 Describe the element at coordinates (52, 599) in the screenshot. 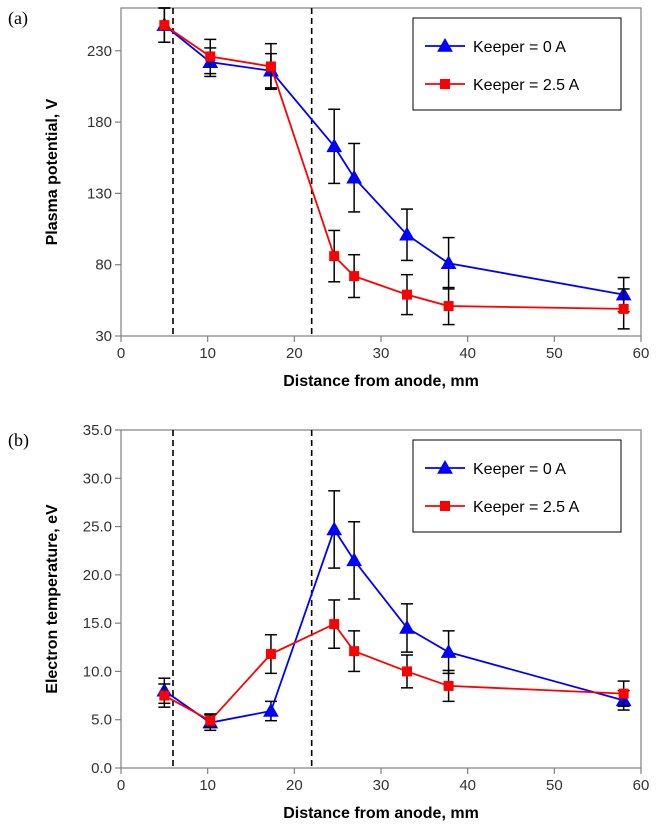

I see `y-axis-title: Electron temperature, eV` at that location.